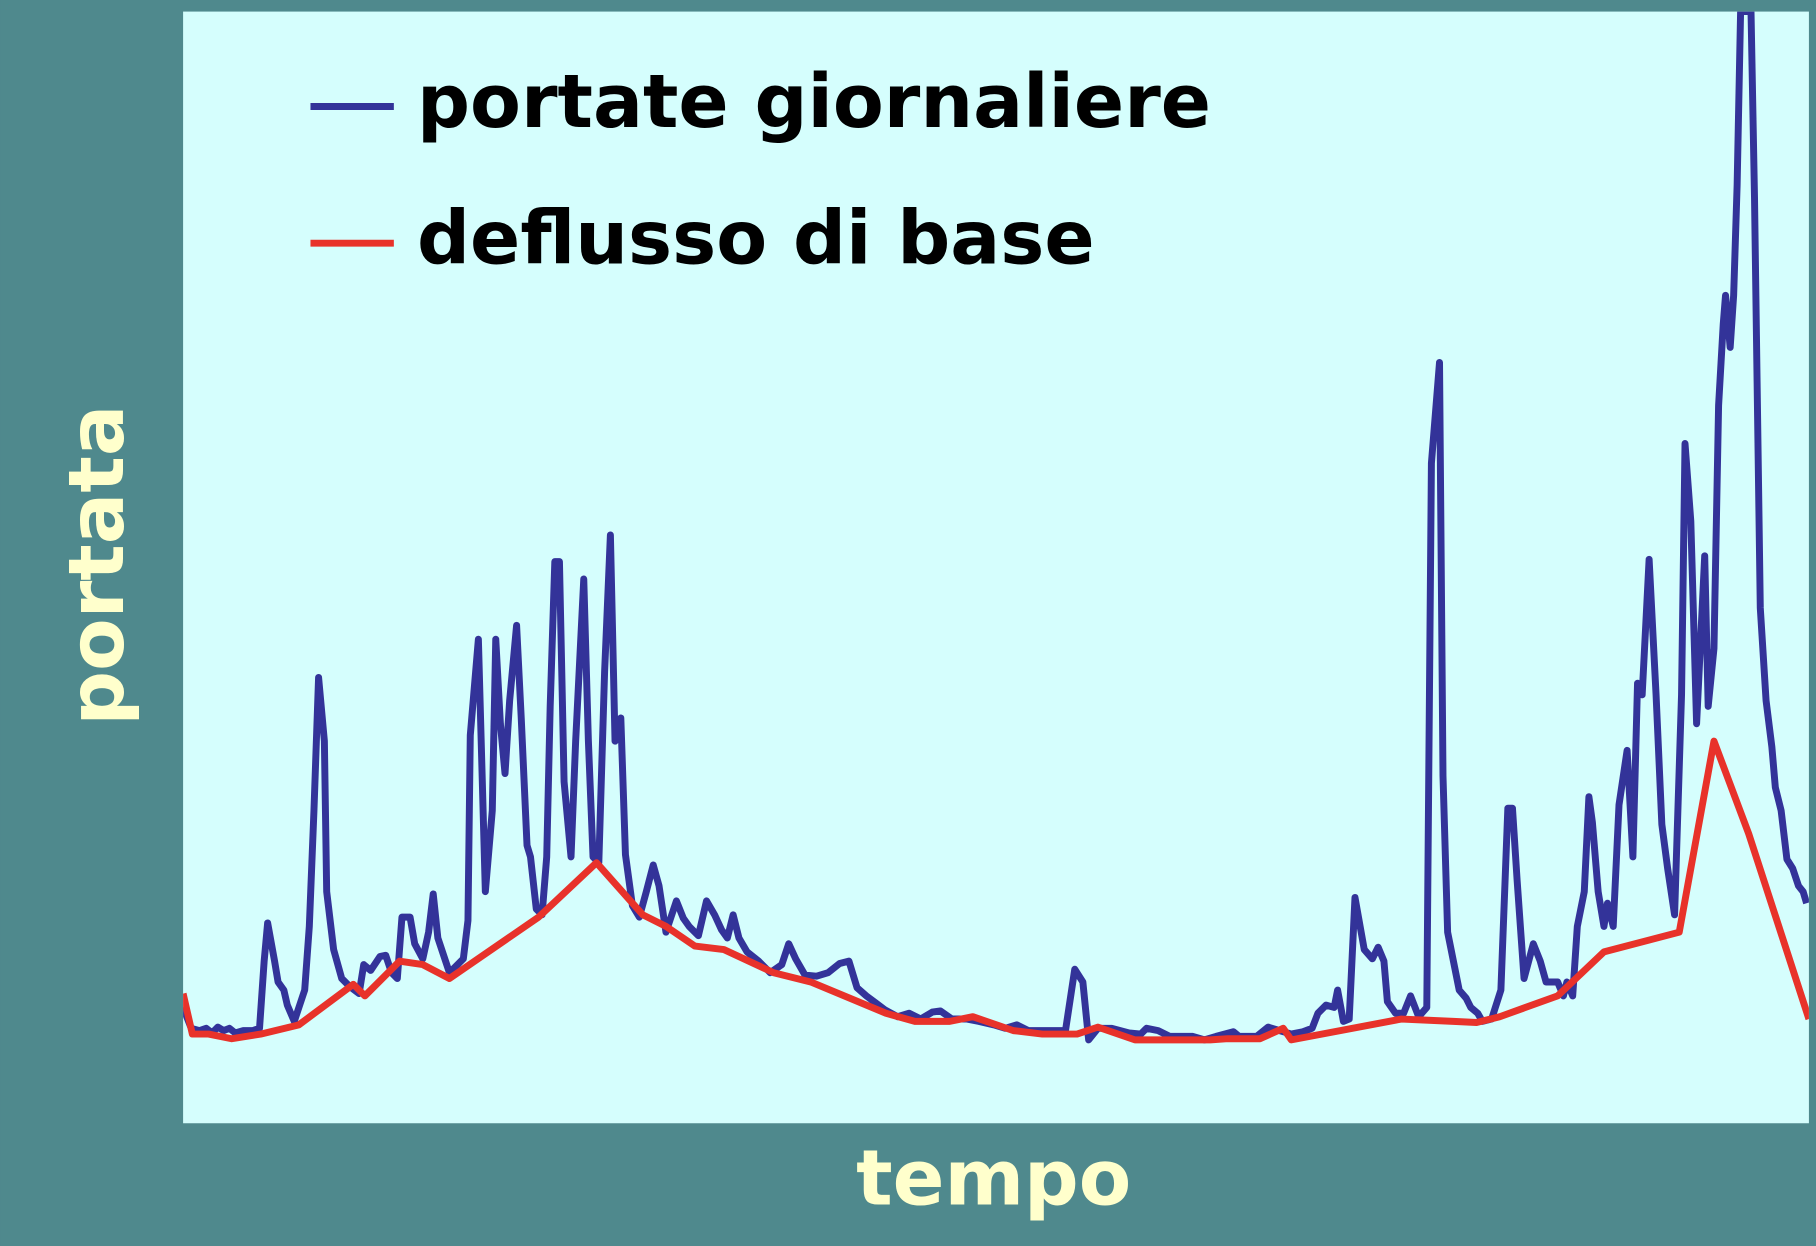  What do you see at coordinates (760, 170) in the screenshot?
I see `legend: portate giornaliere deflusso di base` at bounding box center [760, 170].